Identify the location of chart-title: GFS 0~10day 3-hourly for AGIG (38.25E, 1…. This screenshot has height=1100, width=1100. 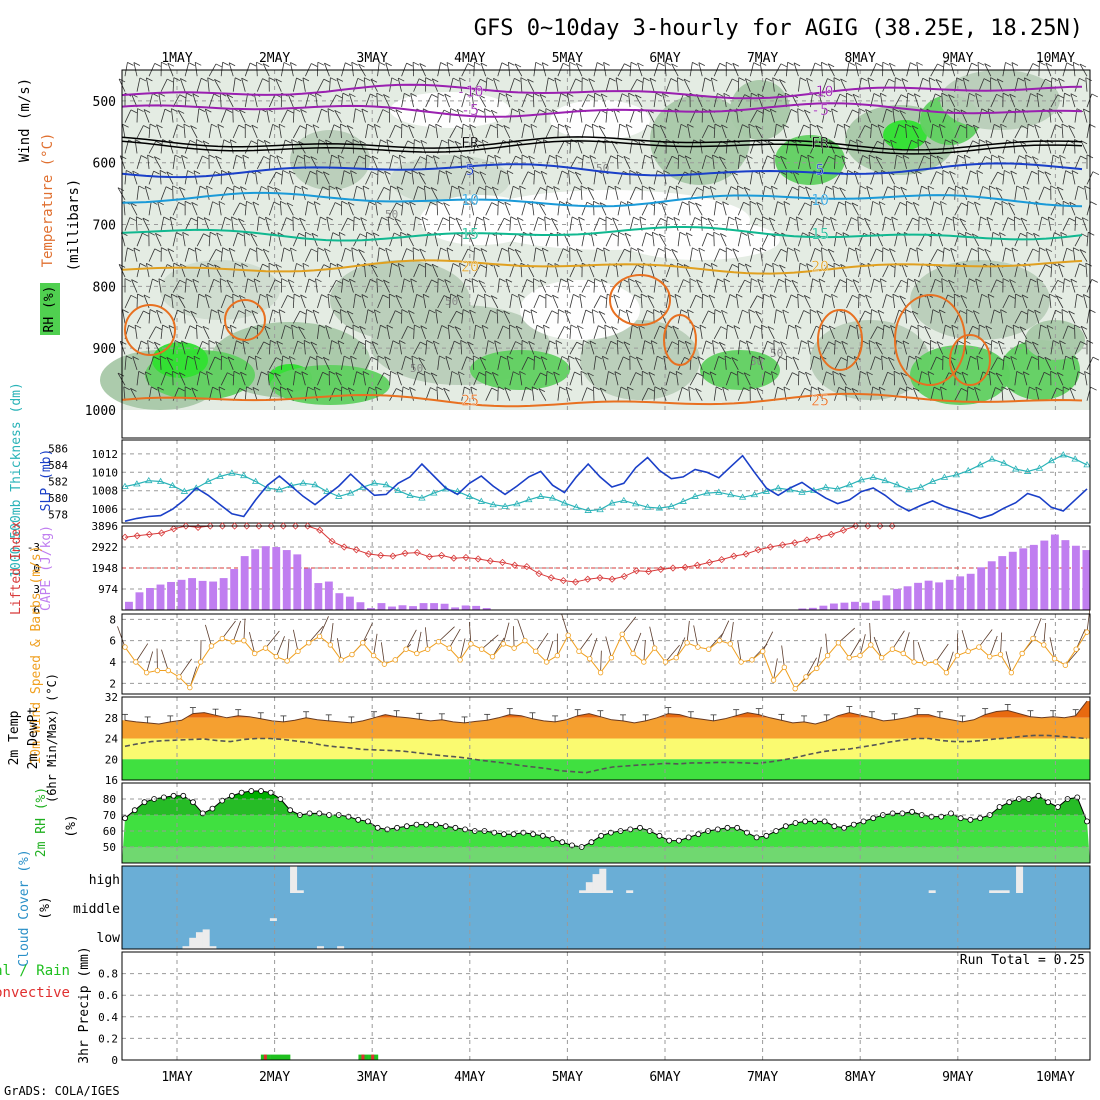
(778, 28).